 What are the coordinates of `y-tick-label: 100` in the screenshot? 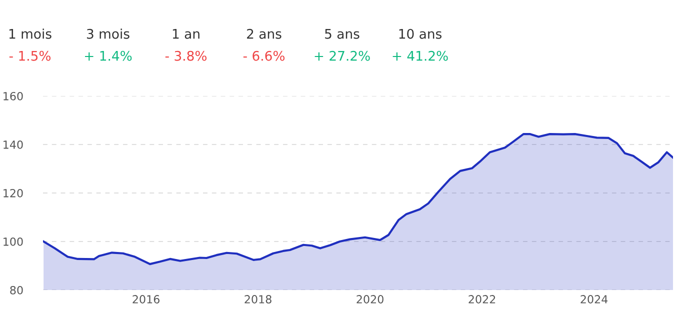 It's located at (13, 241).